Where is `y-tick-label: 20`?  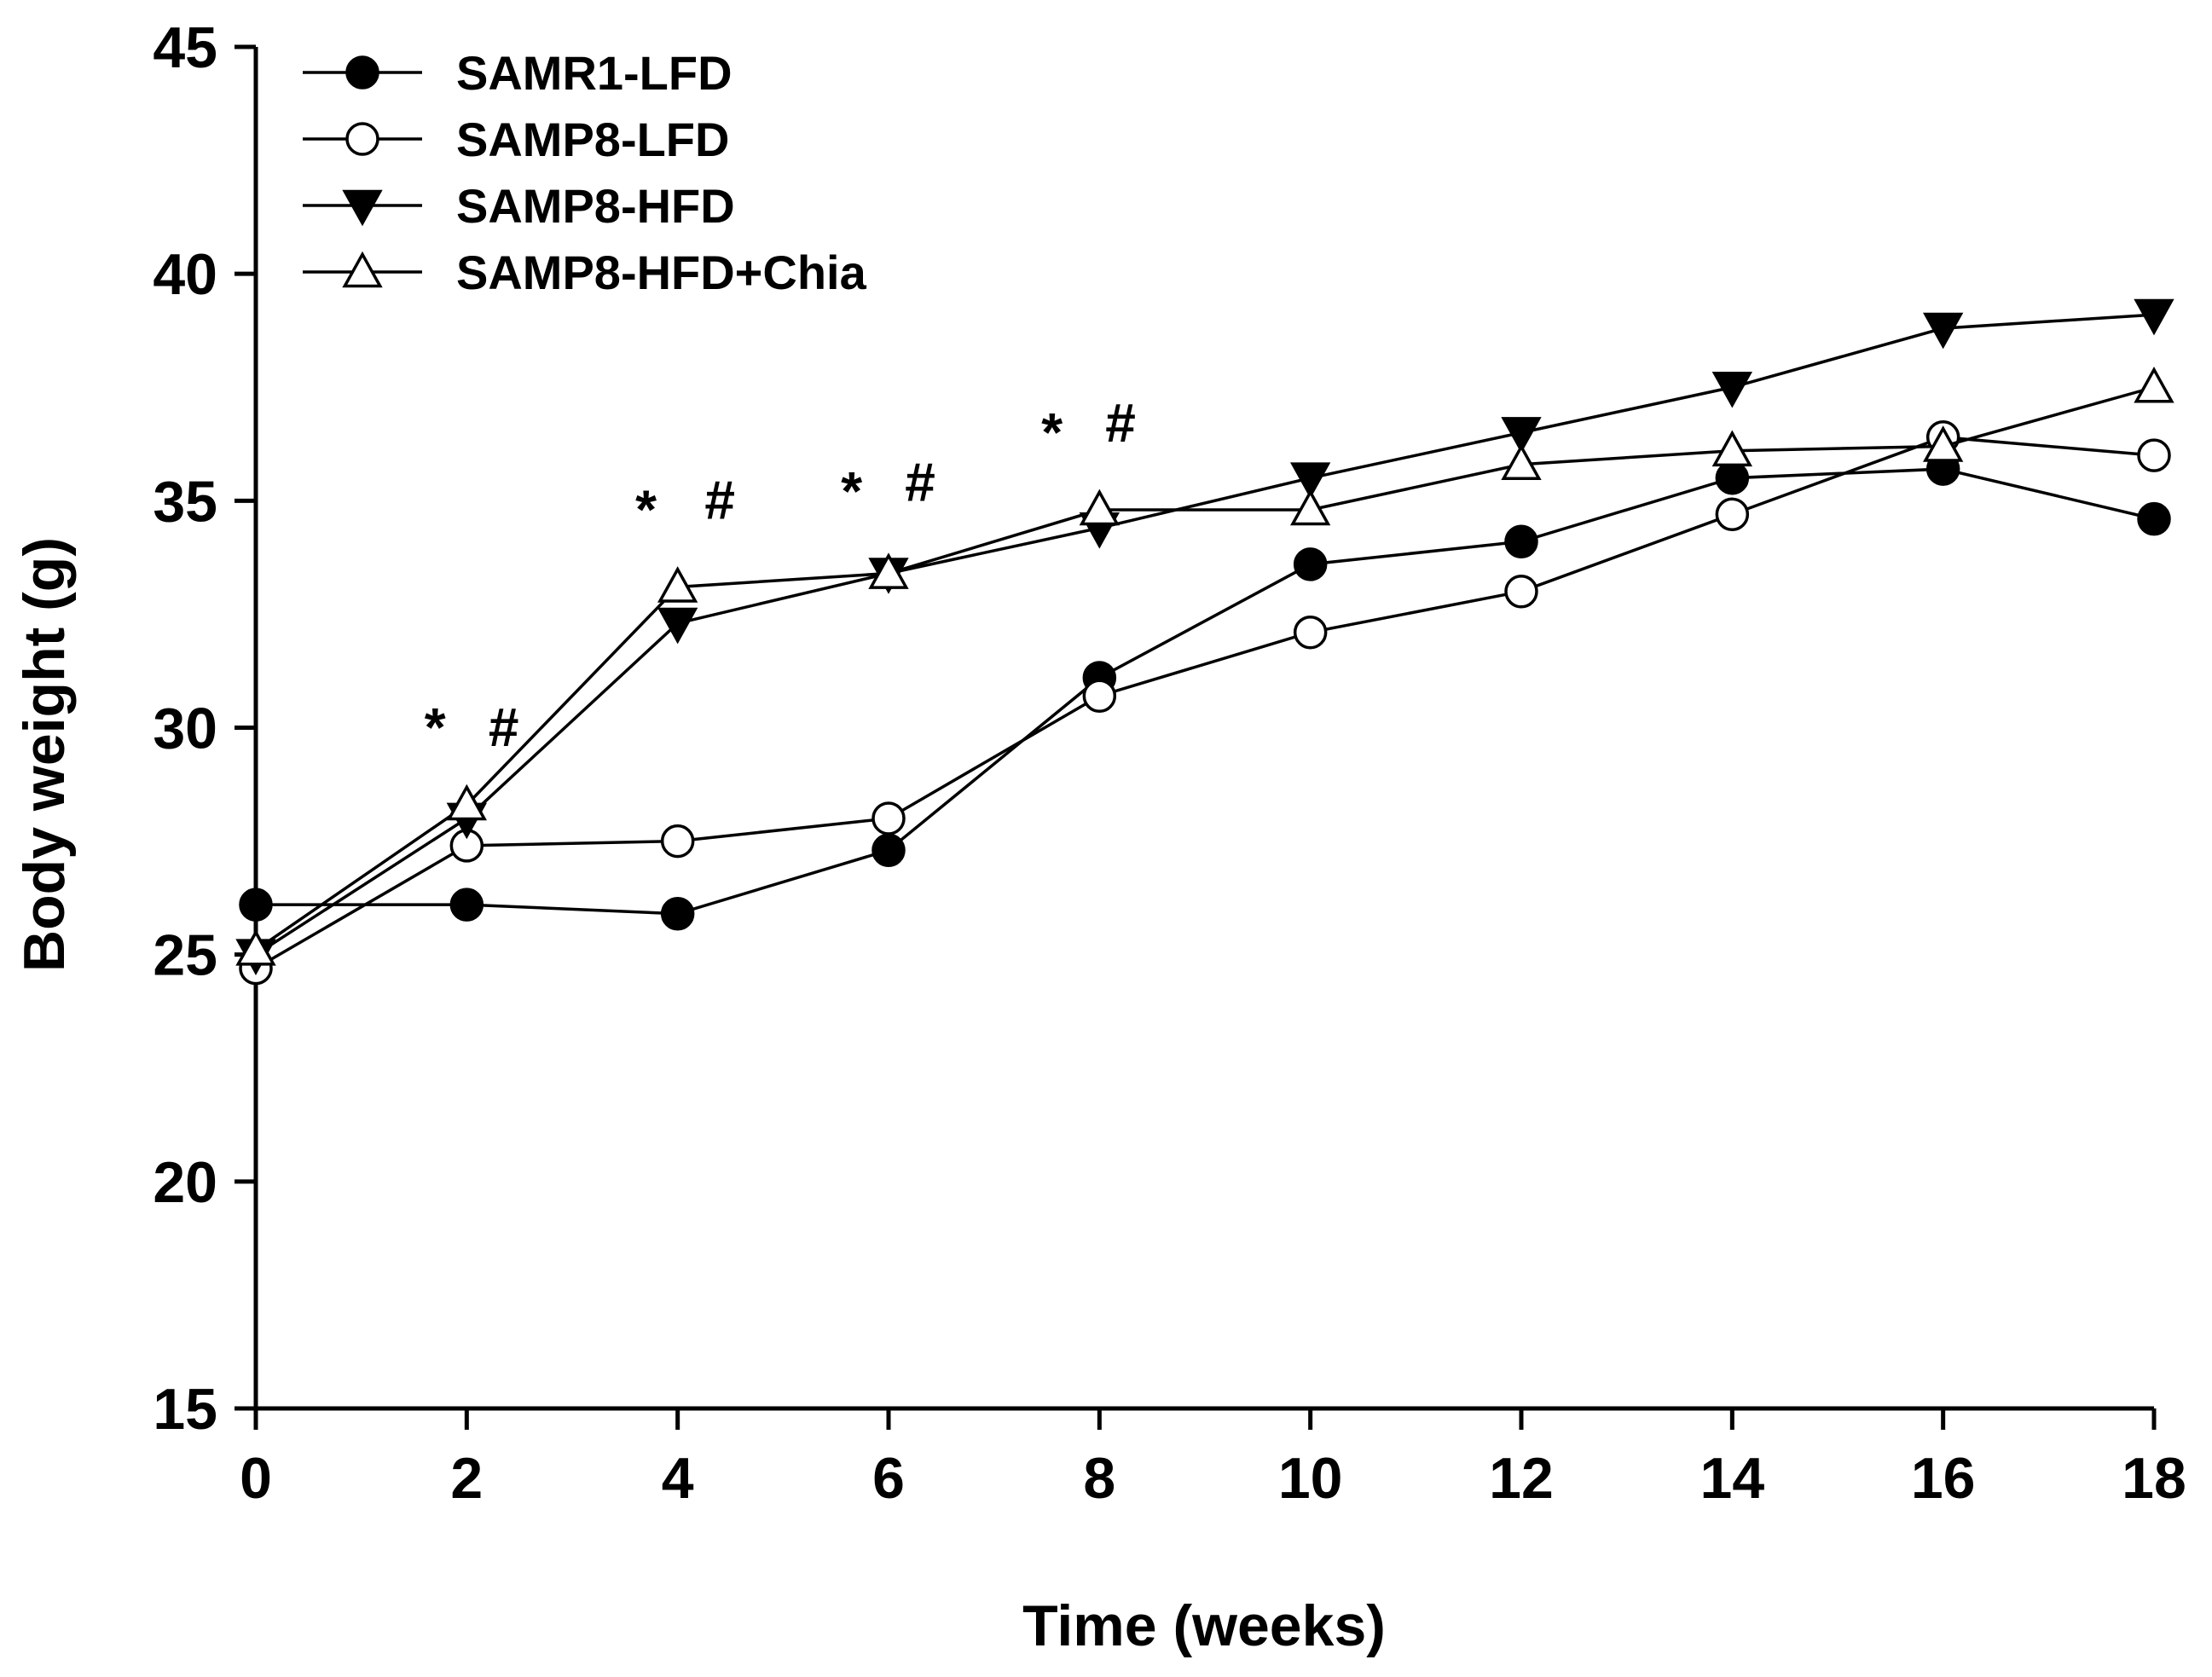
y-tick-label: 20 is located at coordinates (185, 1182).